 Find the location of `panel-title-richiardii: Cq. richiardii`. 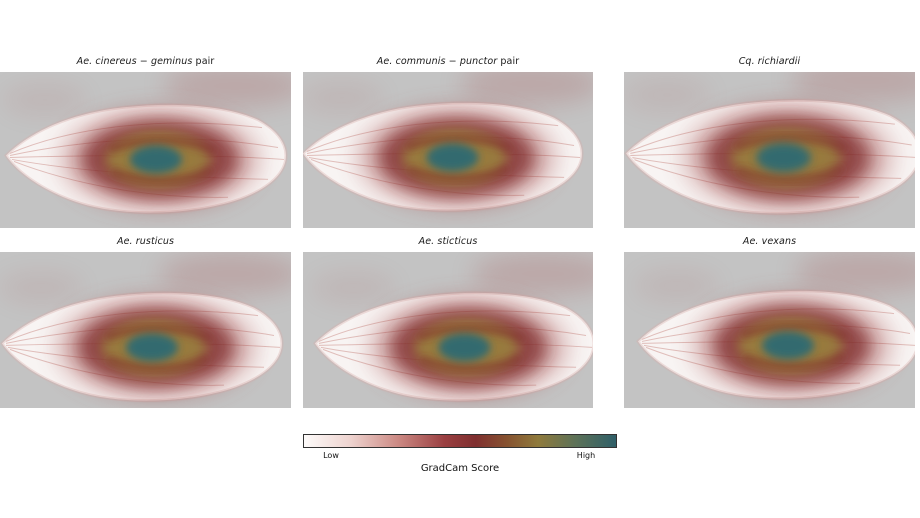

panel-title-richiardii: Cq. richiardii is located at coordinates (769, 61).